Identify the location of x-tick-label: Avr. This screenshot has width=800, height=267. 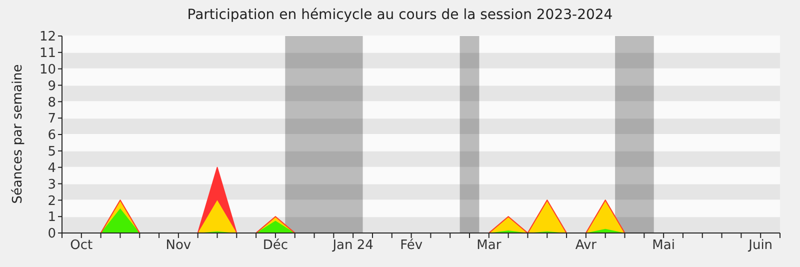
(586, 246).